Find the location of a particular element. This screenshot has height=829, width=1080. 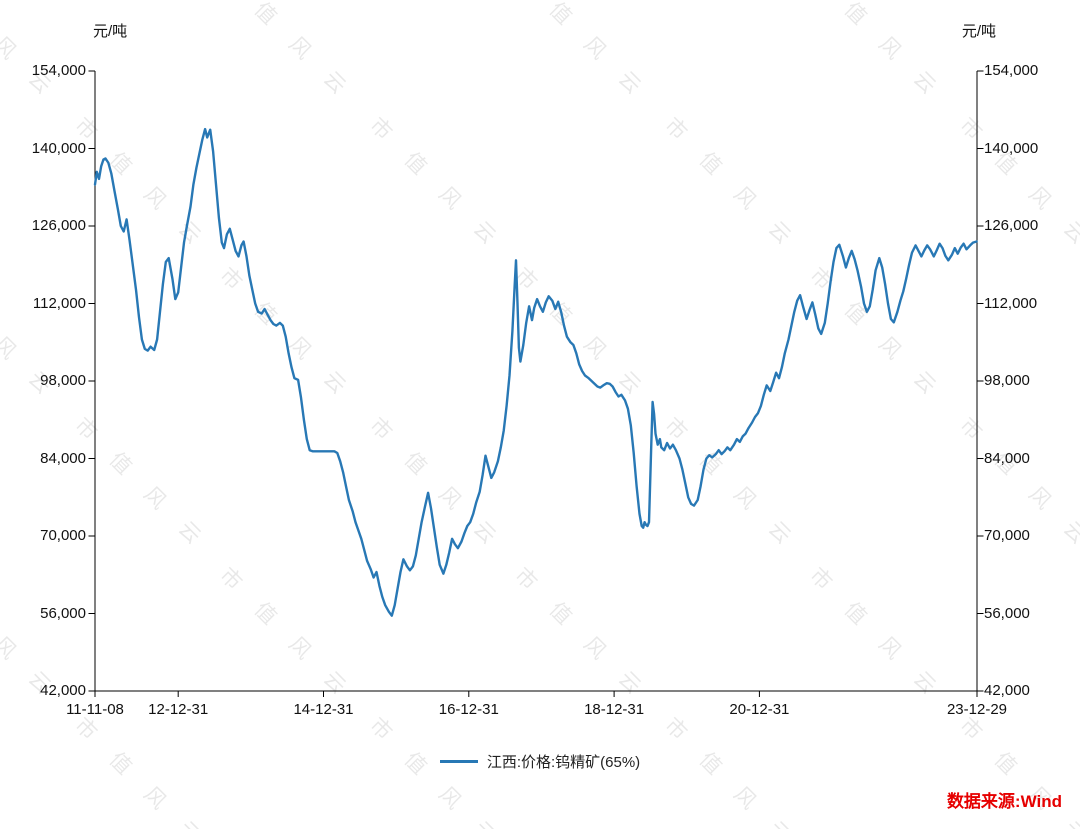

y-axis-tick-label-left: 112,000 is located at coordinates (59, 303).